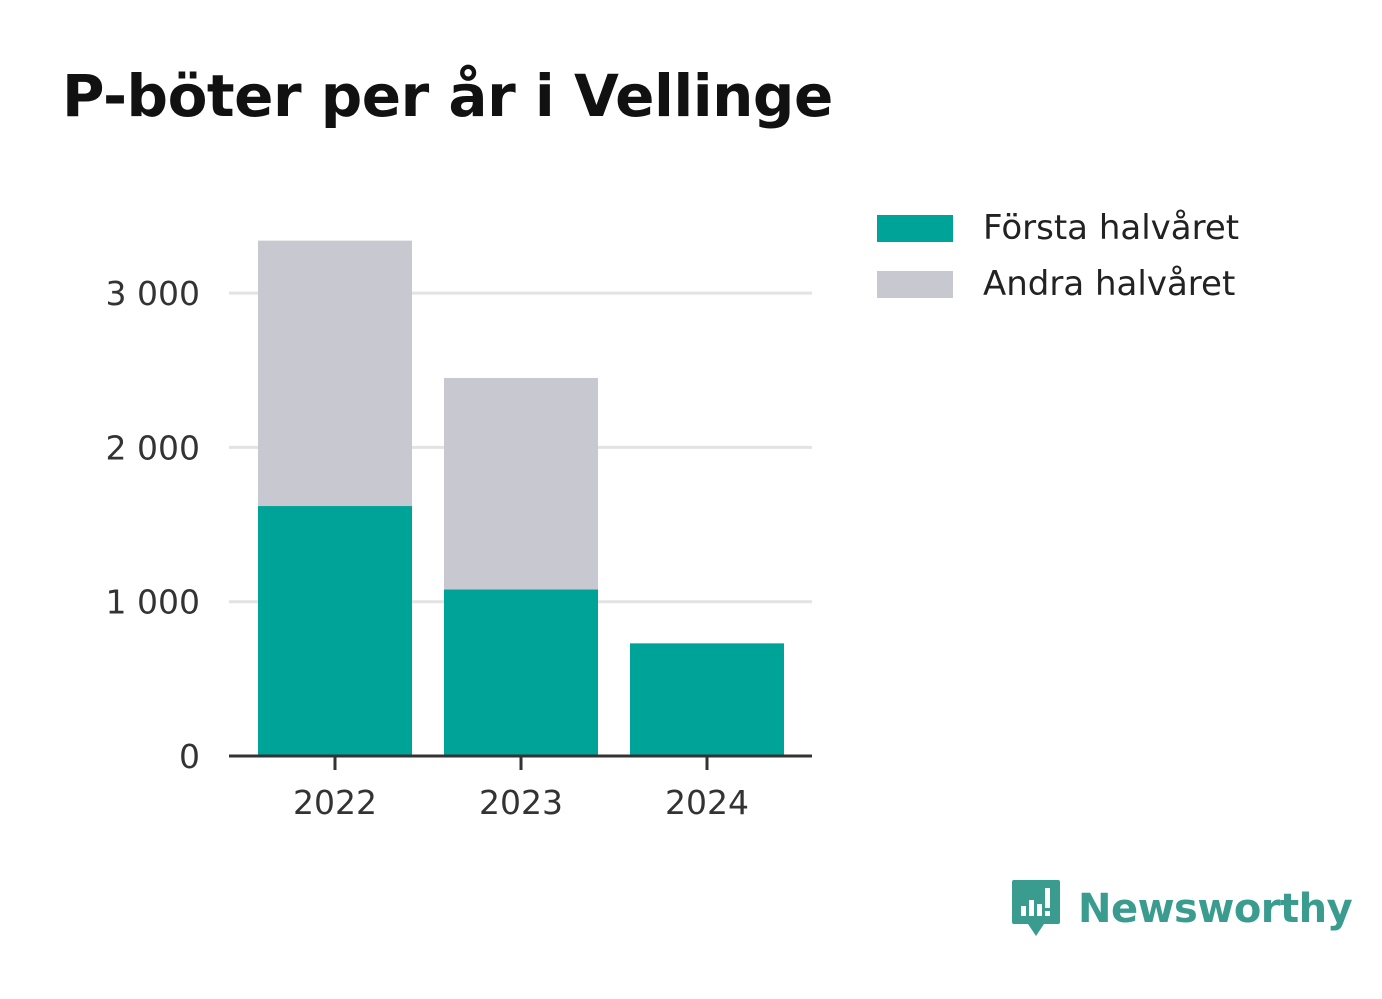 This screenshot has width=1382, height=999. Describe the element at coordinates (153, 602) in the screenshot. I see `y-tick-label: 1 000` at that location.